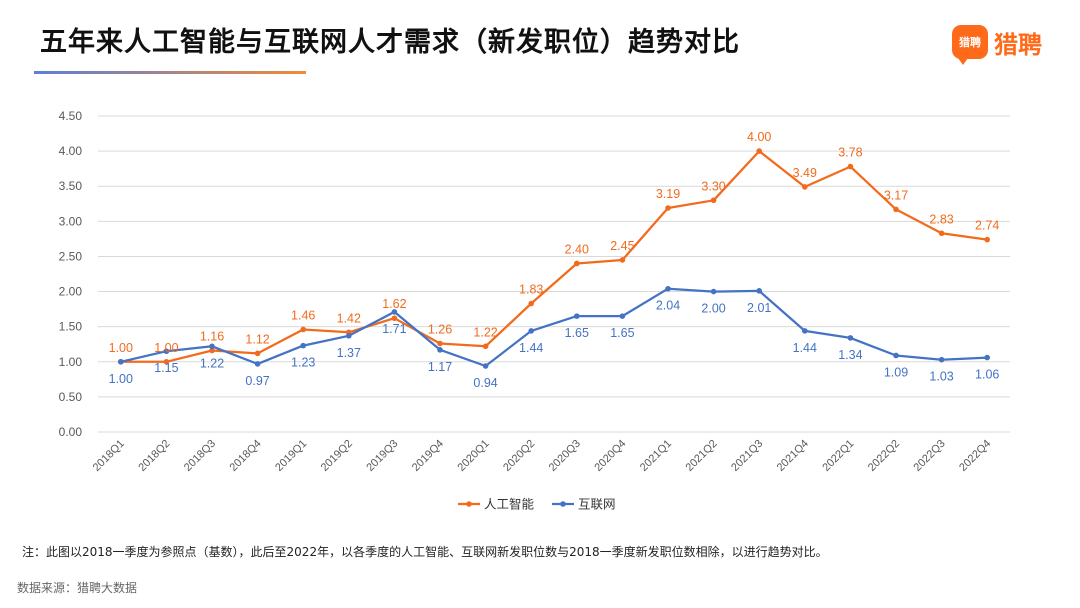  Describe the element at coordinates (71, 432) in the screenshot. I see `y-tick-label: 0.00` at that location.